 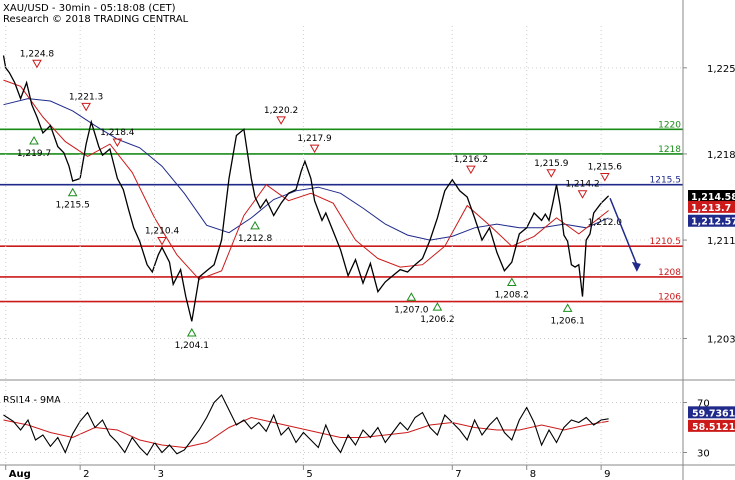 I want to click on forecast-arrow-shaft, so click(x=623, y=231).